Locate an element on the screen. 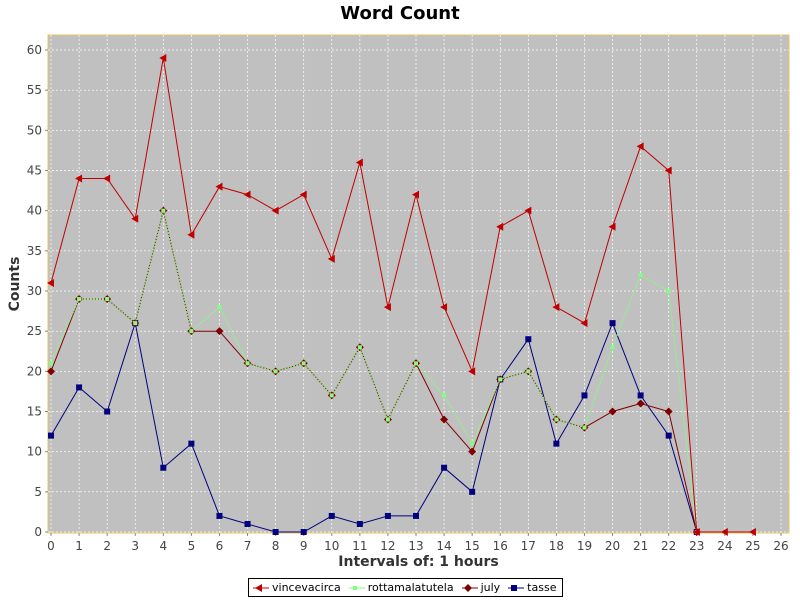  x-tick-label: 22 is located at coordinates (668, 546).